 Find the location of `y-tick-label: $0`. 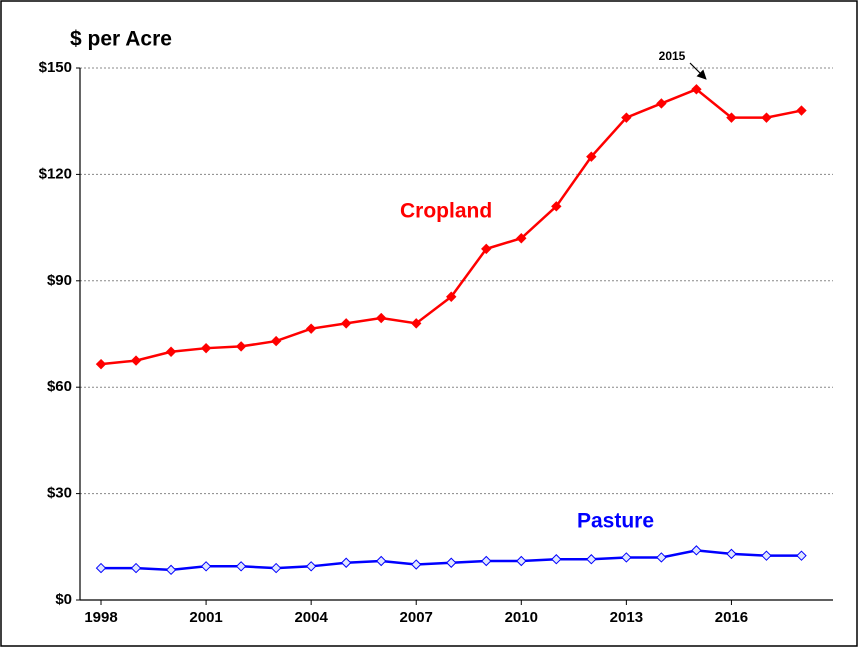

y-tick-label: $0 is located at coordinates (63, 599).